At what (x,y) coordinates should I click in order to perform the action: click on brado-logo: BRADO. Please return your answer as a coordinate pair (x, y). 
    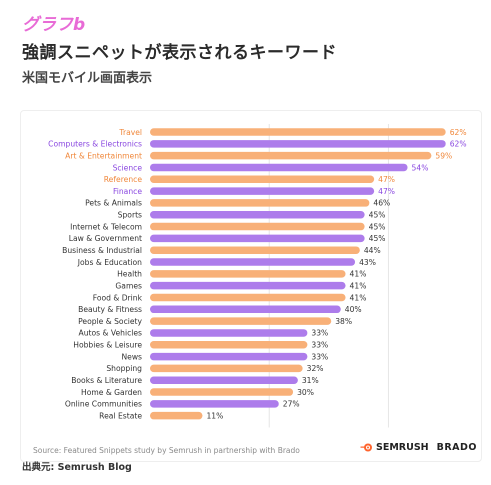
    Looking at the image, I should click on (456, 447).